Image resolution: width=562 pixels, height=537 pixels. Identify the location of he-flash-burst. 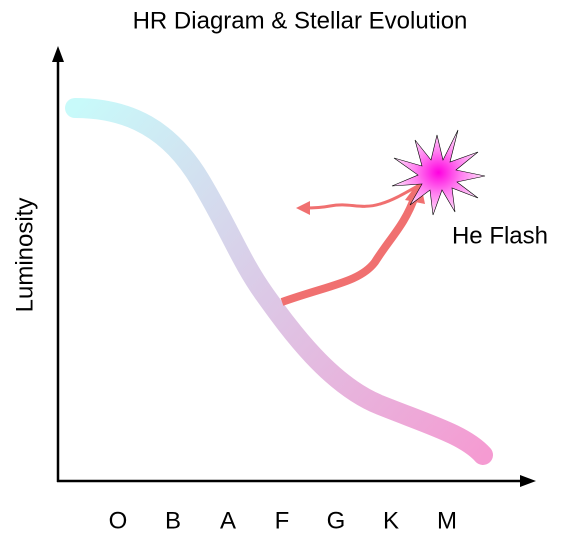
(438, 172).